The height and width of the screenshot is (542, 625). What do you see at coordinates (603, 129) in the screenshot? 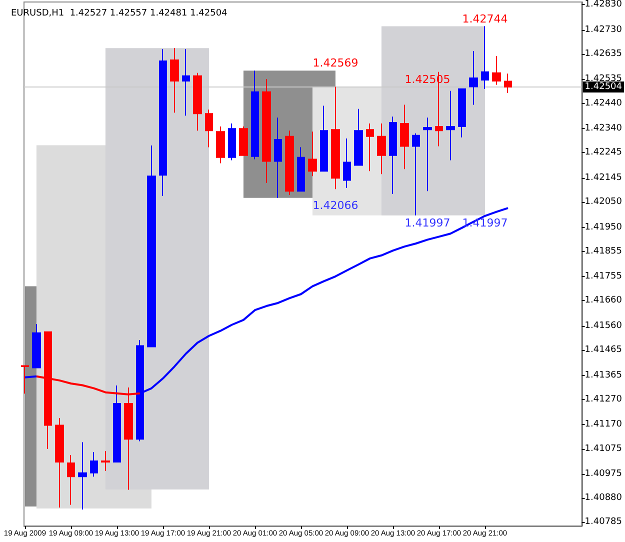
I see `y-tick-label: 1.42340` at bounding box center [603, 129].